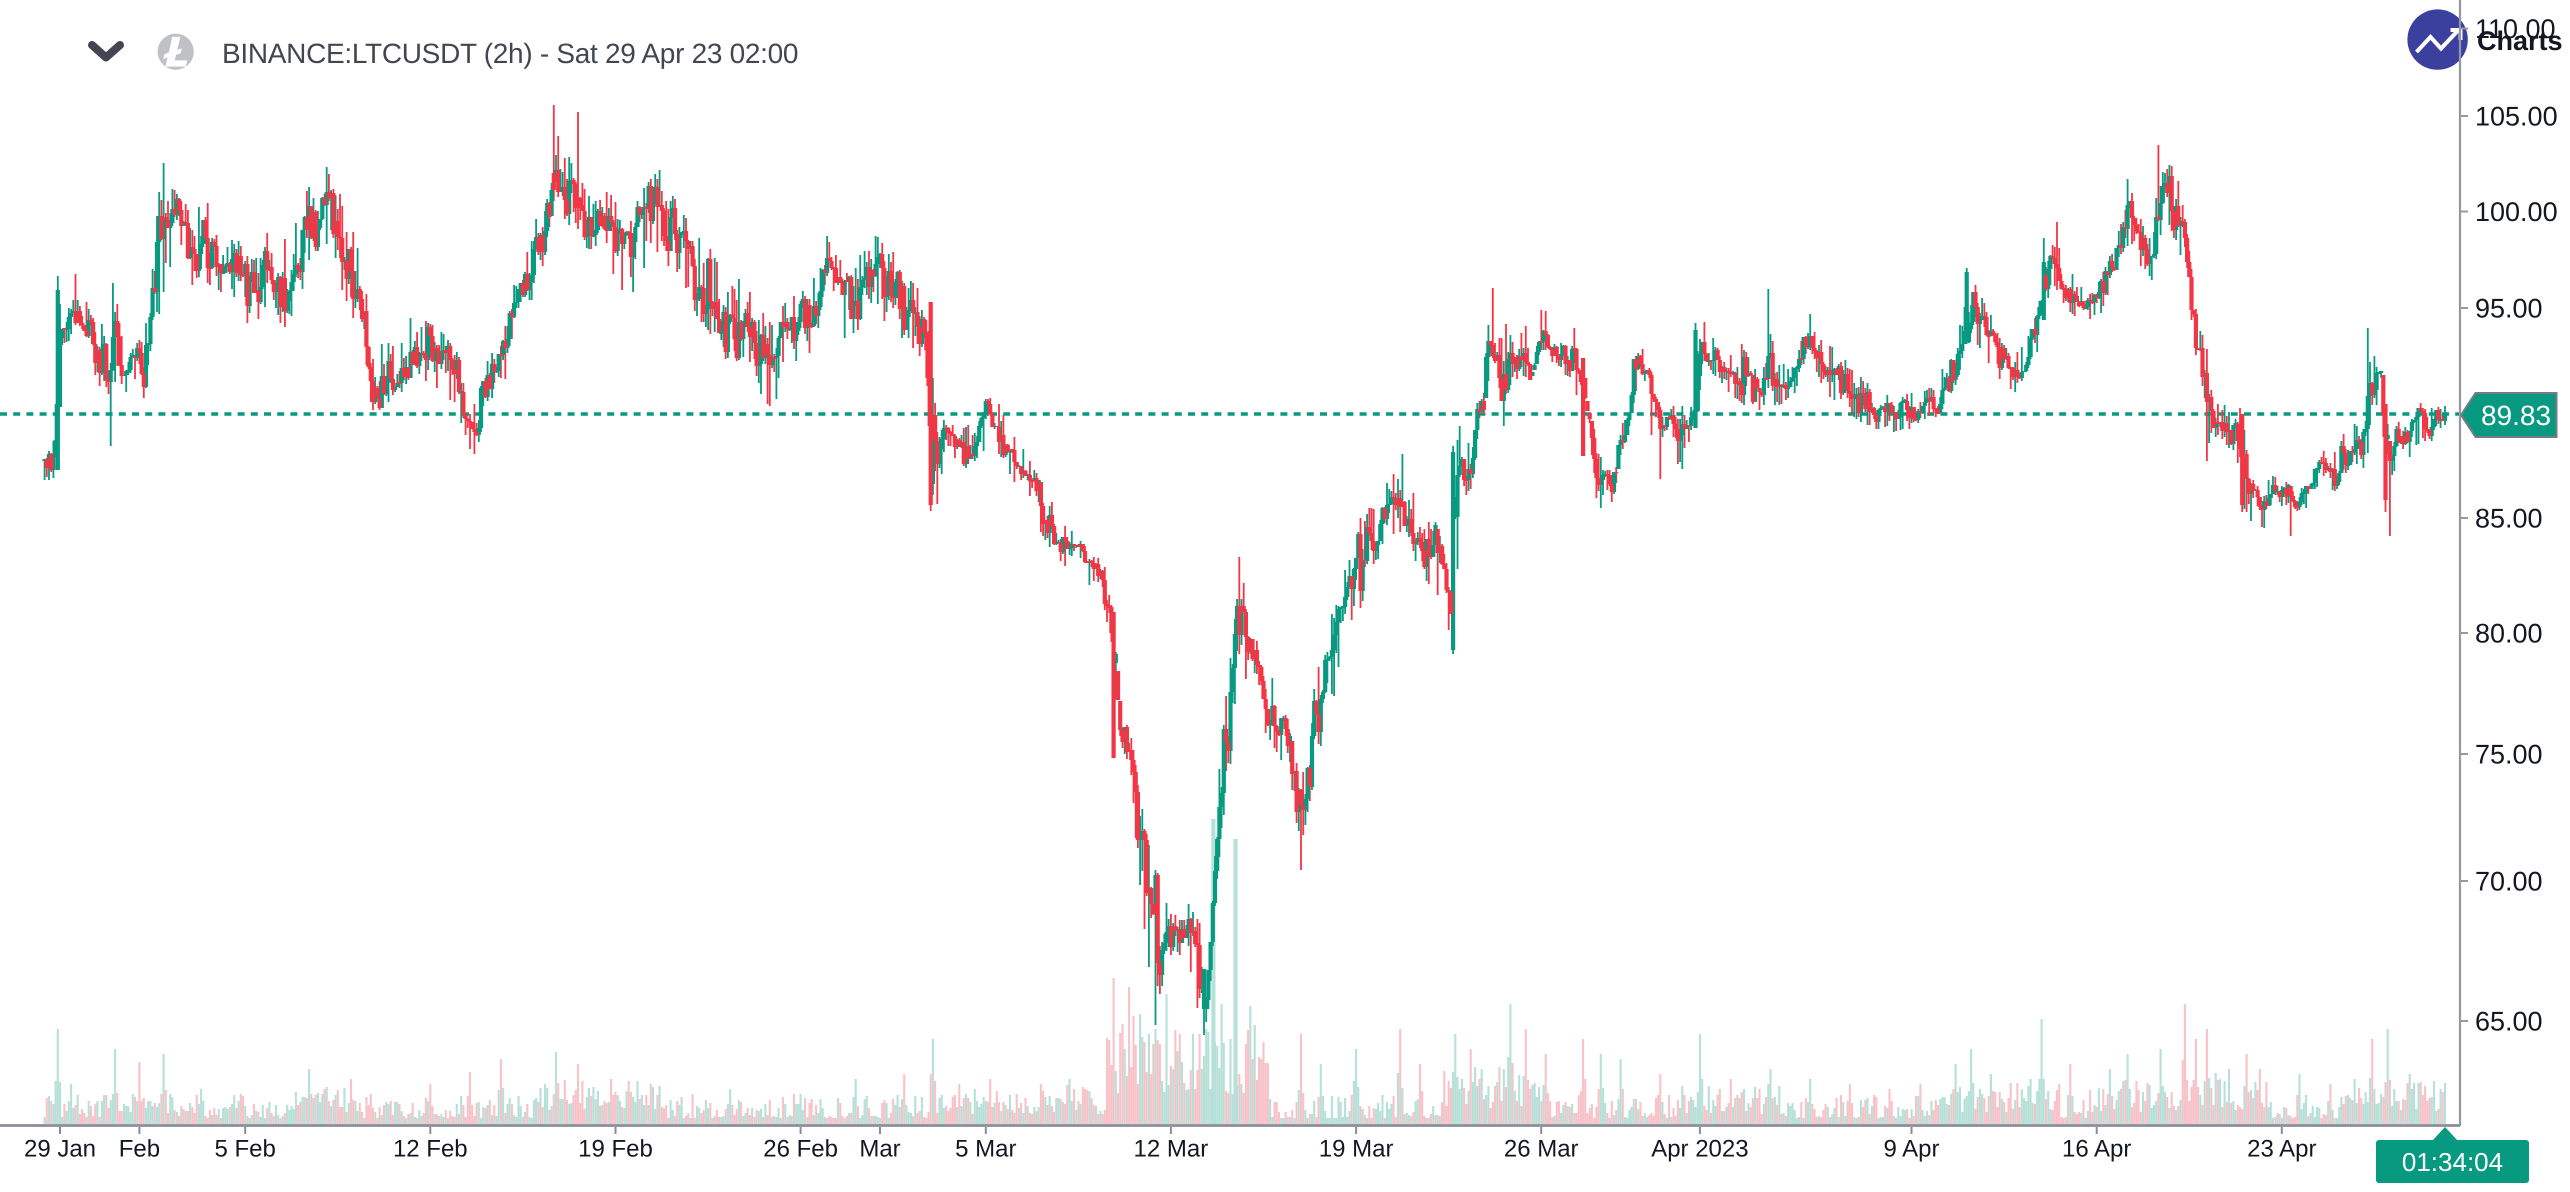  I want to click on svg-text: Apr 2023, so click(1699, 1149).